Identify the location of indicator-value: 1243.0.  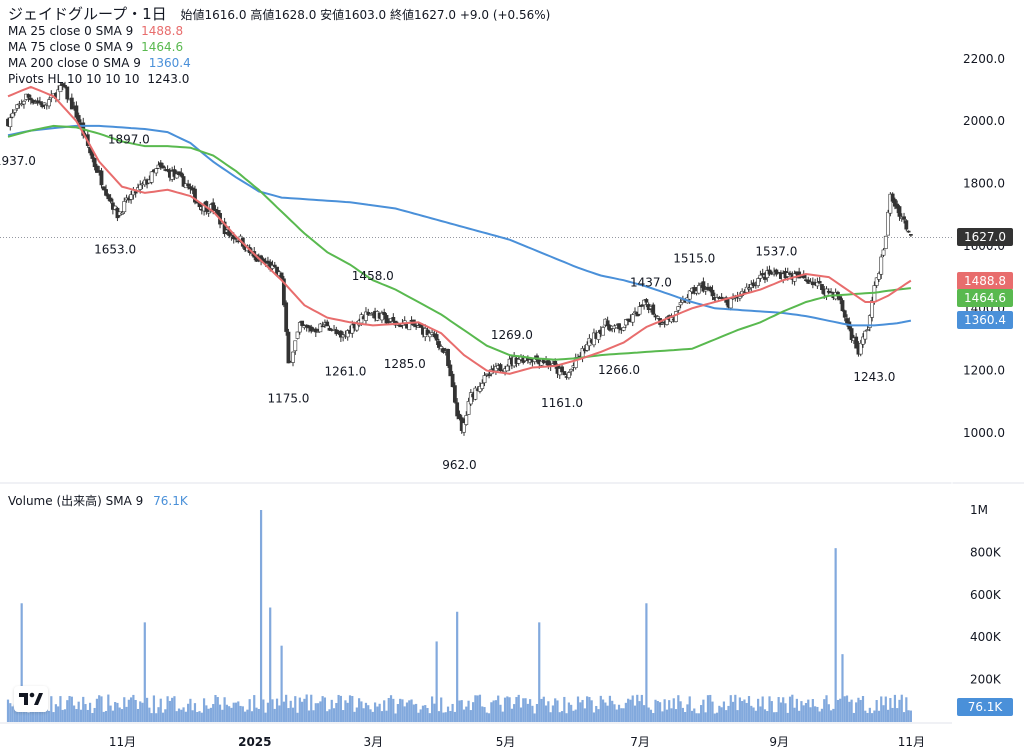
(168, 79).